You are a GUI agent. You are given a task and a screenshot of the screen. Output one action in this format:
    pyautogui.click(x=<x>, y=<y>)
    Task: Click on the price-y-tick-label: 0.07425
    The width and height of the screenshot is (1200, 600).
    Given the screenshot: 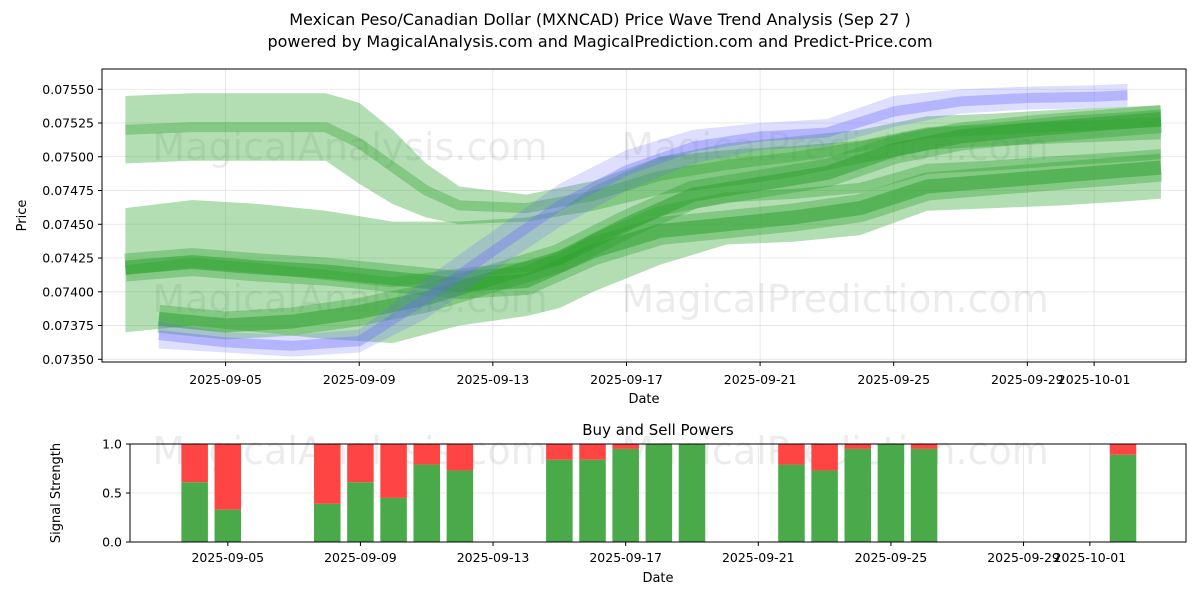 What is the action you would take?
    pyautogui.click(x=68, y=258)
    